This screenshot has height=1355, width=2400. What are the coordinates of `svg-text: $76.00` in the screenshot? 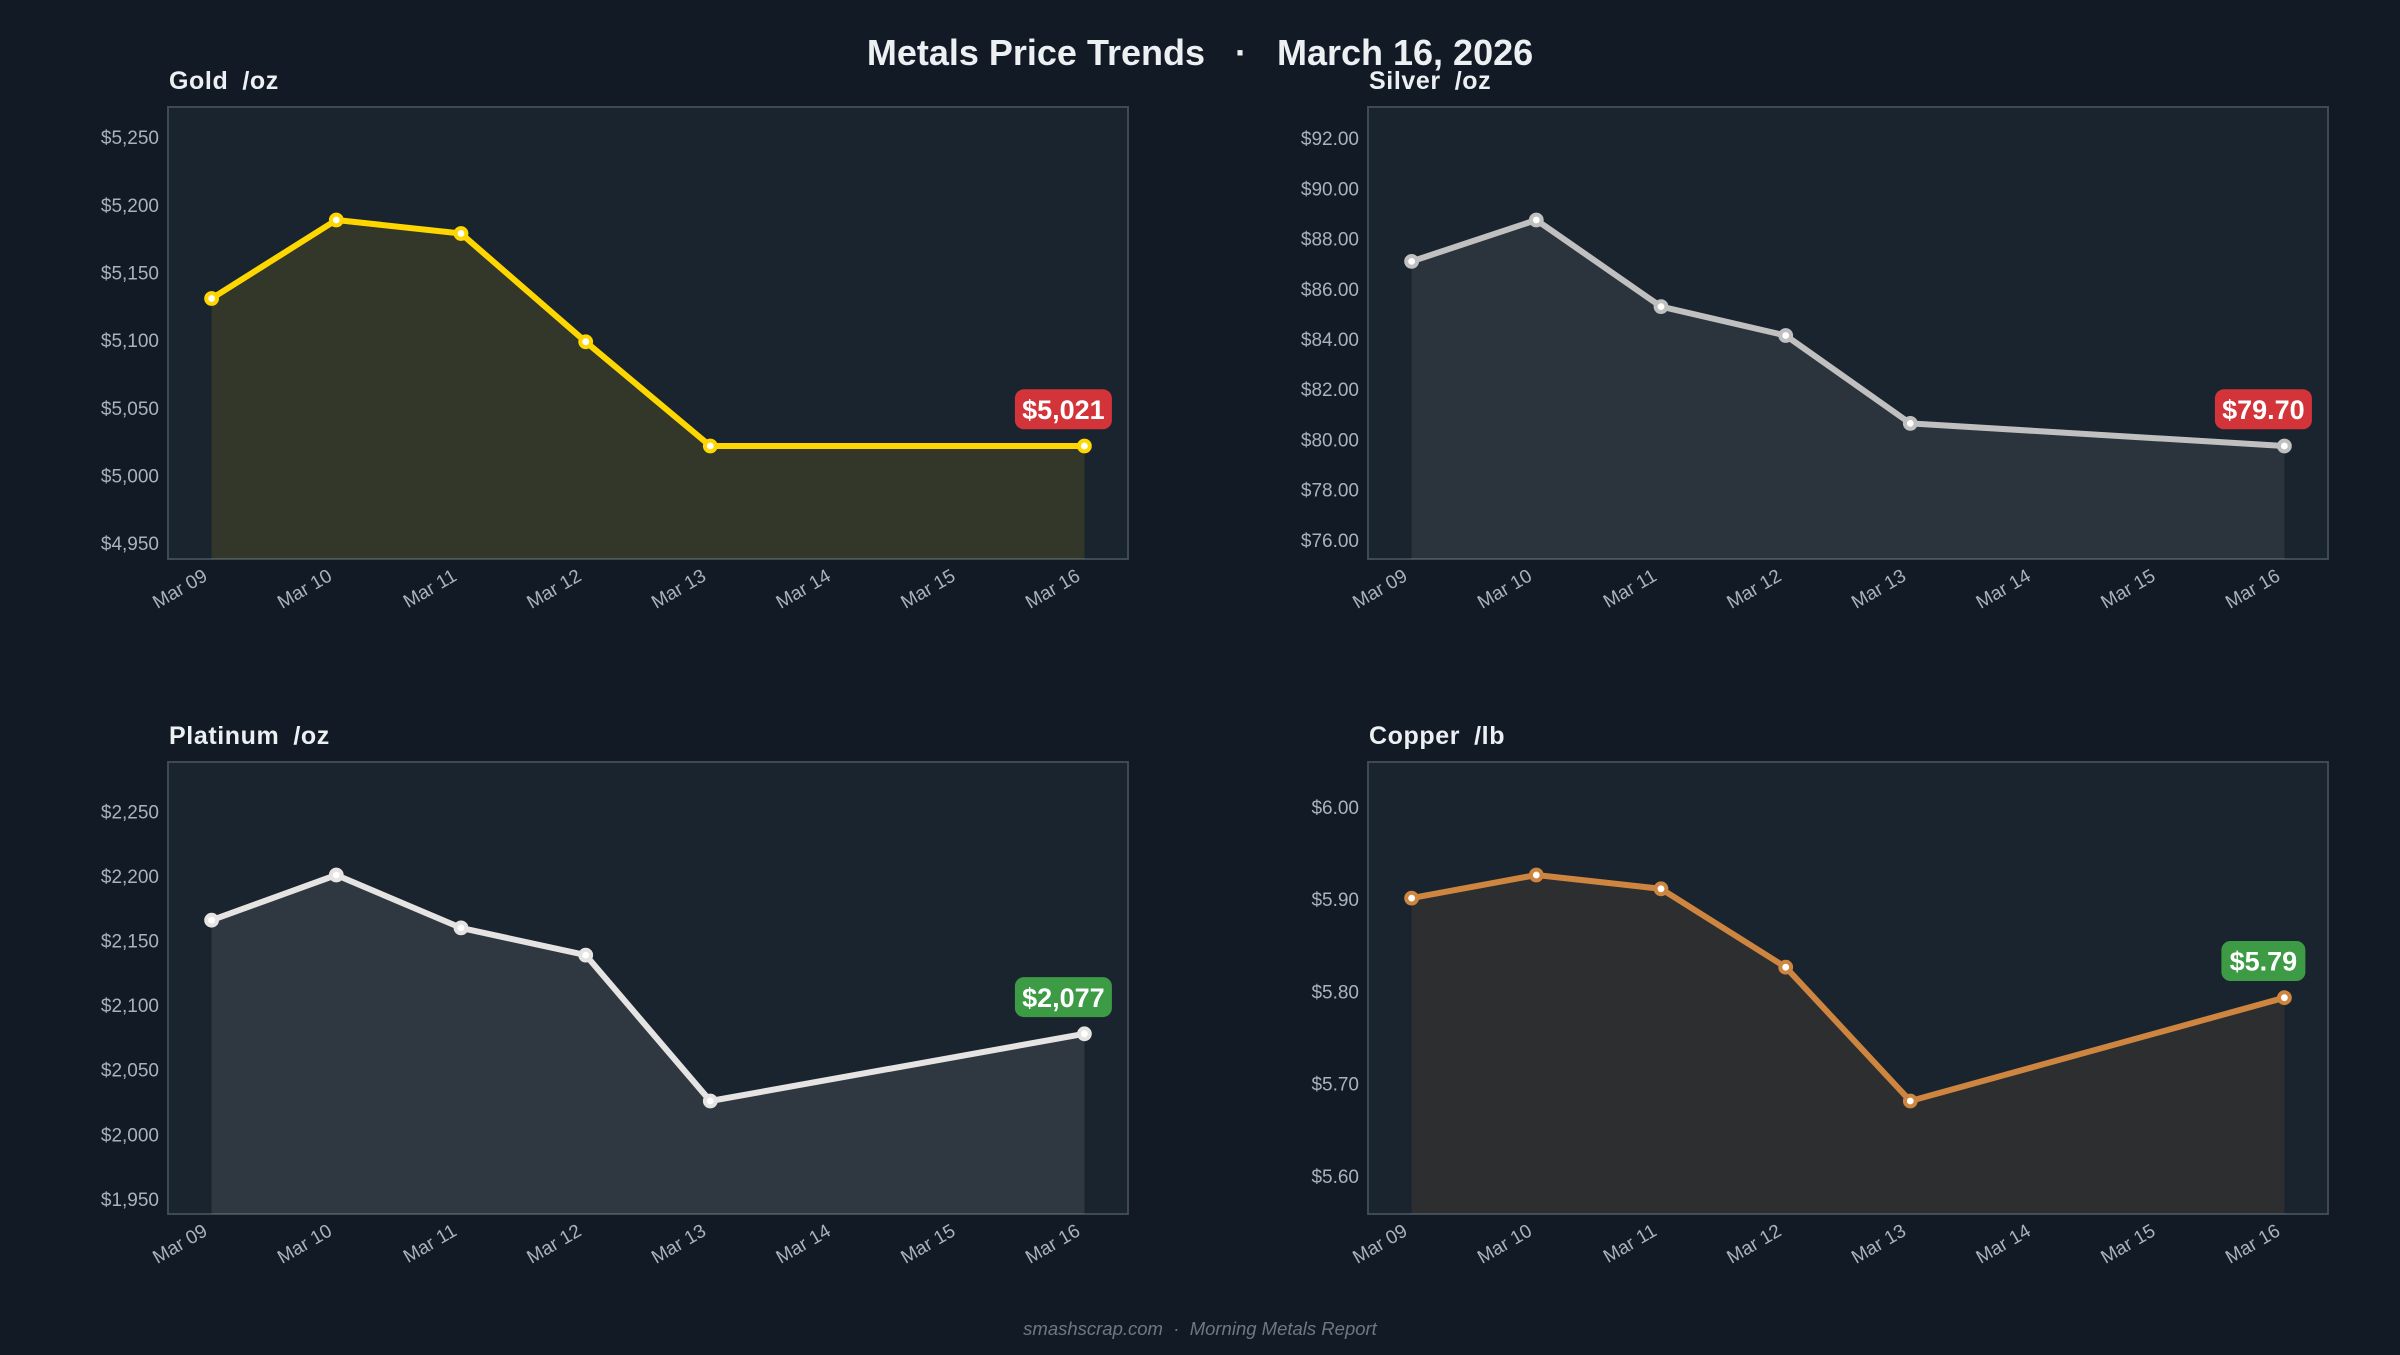 It's located at (1330, 541).